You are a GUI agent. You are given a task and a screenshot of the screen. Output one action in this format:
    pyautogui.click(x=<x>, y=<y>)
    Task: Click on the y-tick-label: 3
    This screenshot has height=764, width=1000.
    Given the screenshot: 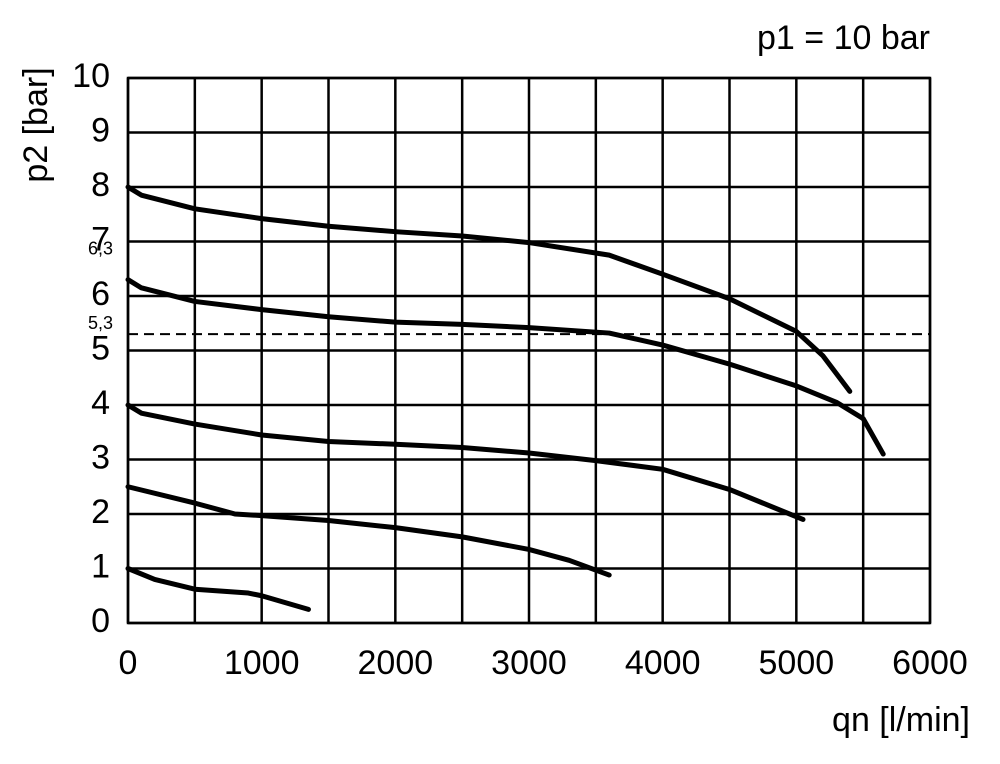 What is the action you would take?
    pyautogui.click(x=100, y=457)
    